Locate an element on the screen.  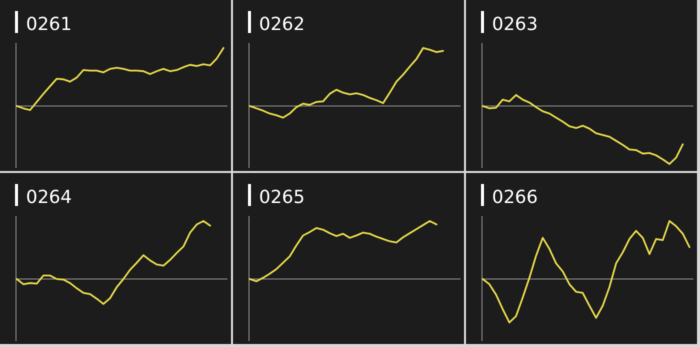
chart-title: 0266 is located at coordinates (515, 197).